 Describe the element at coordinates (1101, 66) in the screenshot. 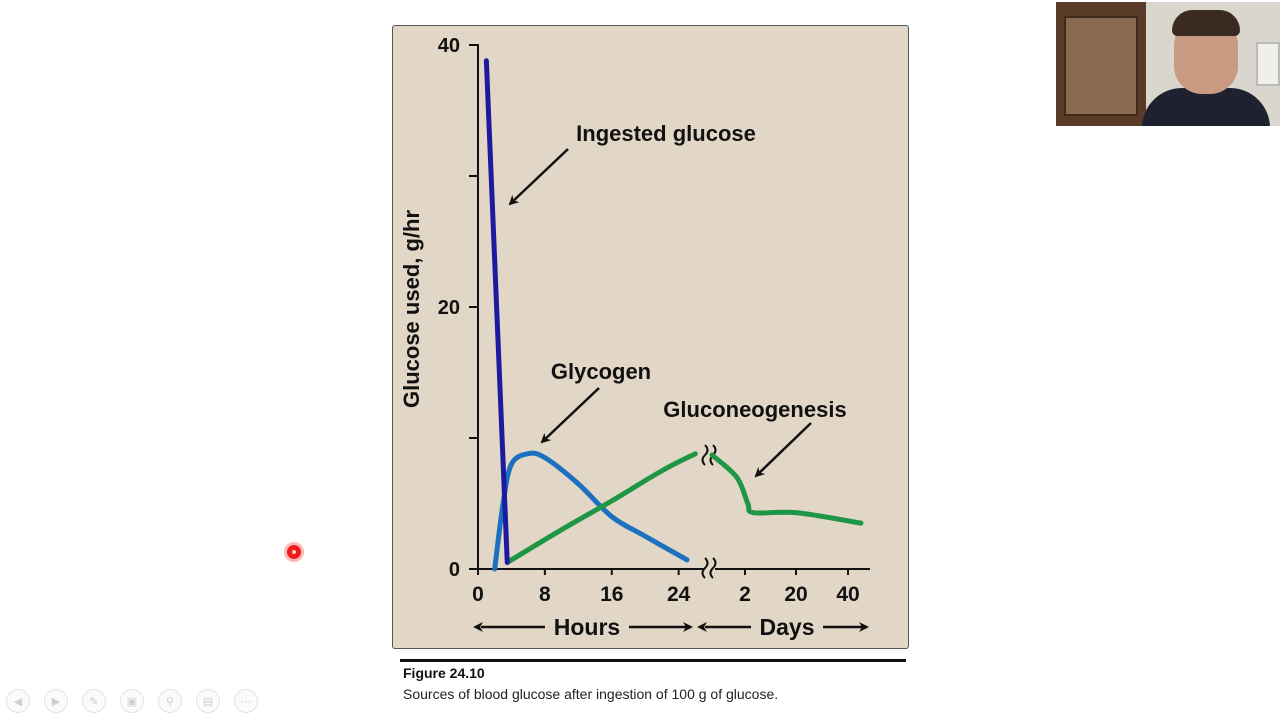

I see `webcam-cabinet` at that location.